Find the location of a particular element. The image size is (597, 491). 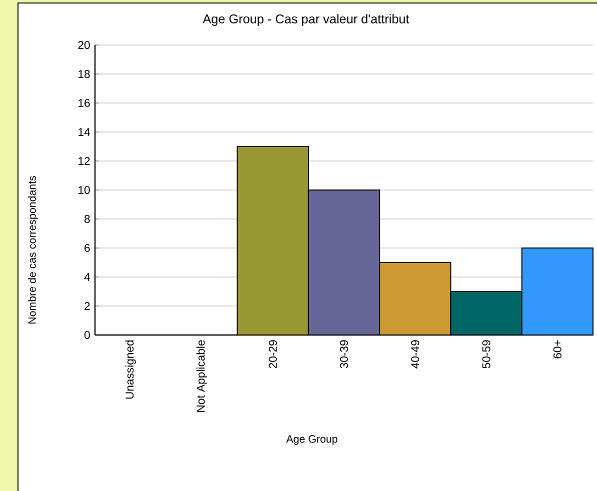

x-tick-label: 60+ is located at coordinates (557, 349).